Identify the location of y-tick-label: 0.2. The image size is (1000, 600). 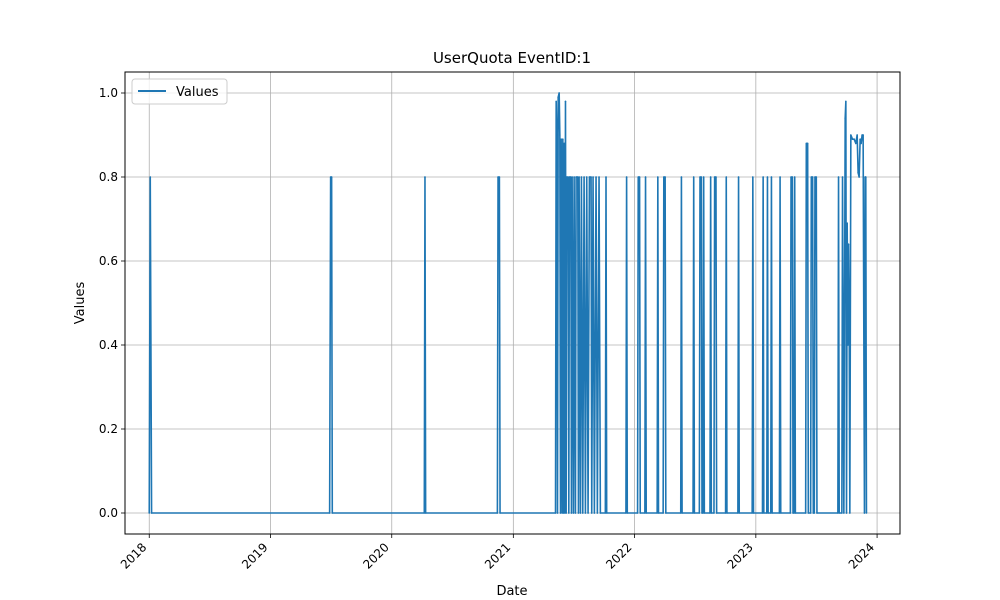
(108, 429).